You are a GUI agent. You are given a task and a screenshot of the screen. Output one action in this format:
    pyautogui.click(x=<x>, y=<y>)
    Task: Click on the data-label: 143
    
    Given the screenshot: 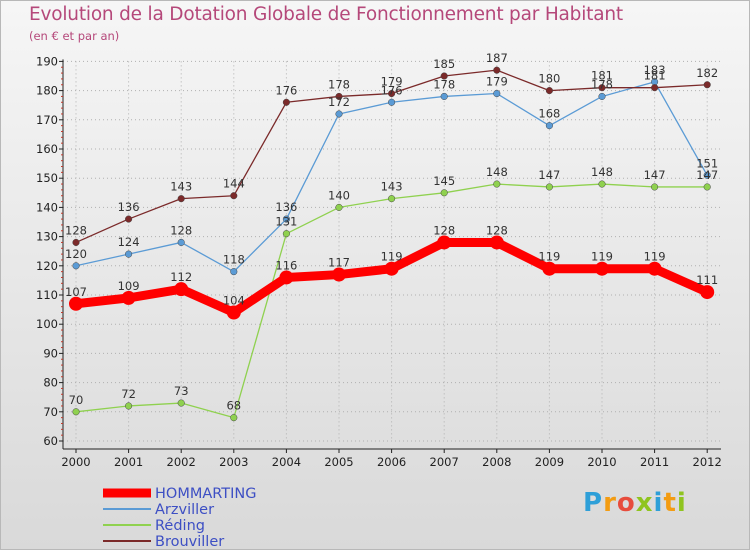 What is the action you would take?
    pyautogui.click(x=181, y=187)
    